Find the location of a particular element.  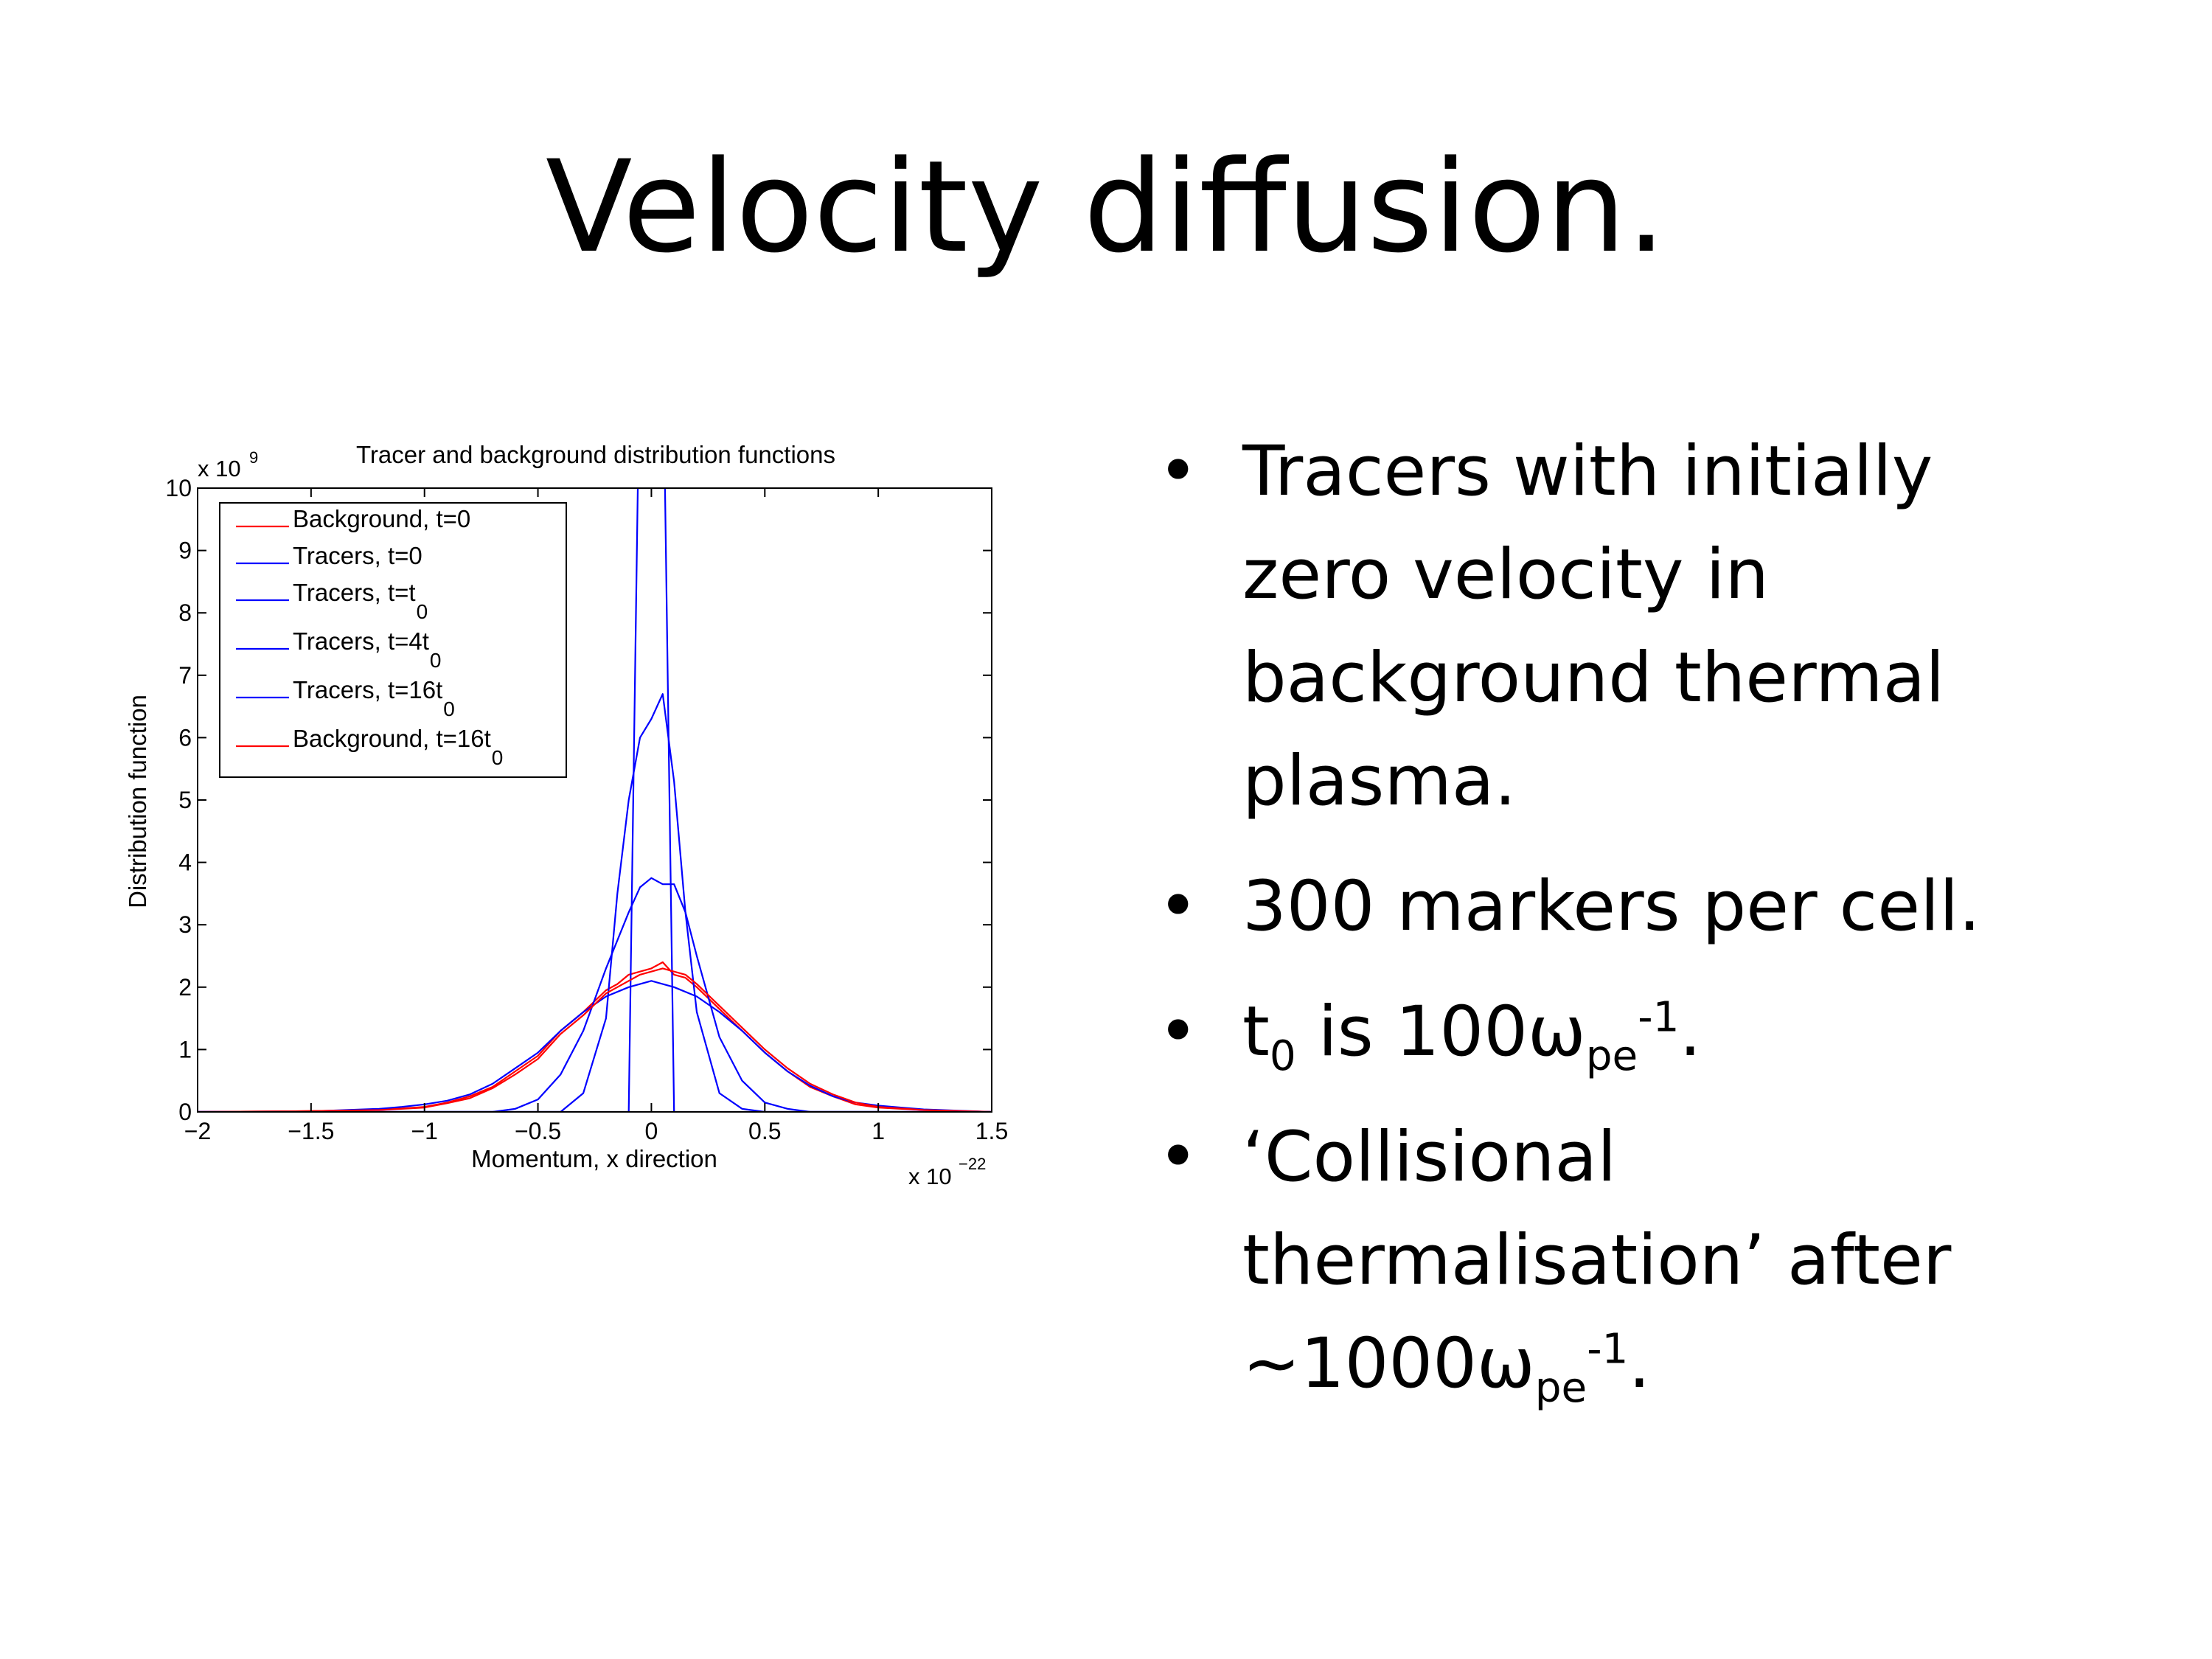

slide-title: Velocity diffusion. is located at coordinates (1106, 207).